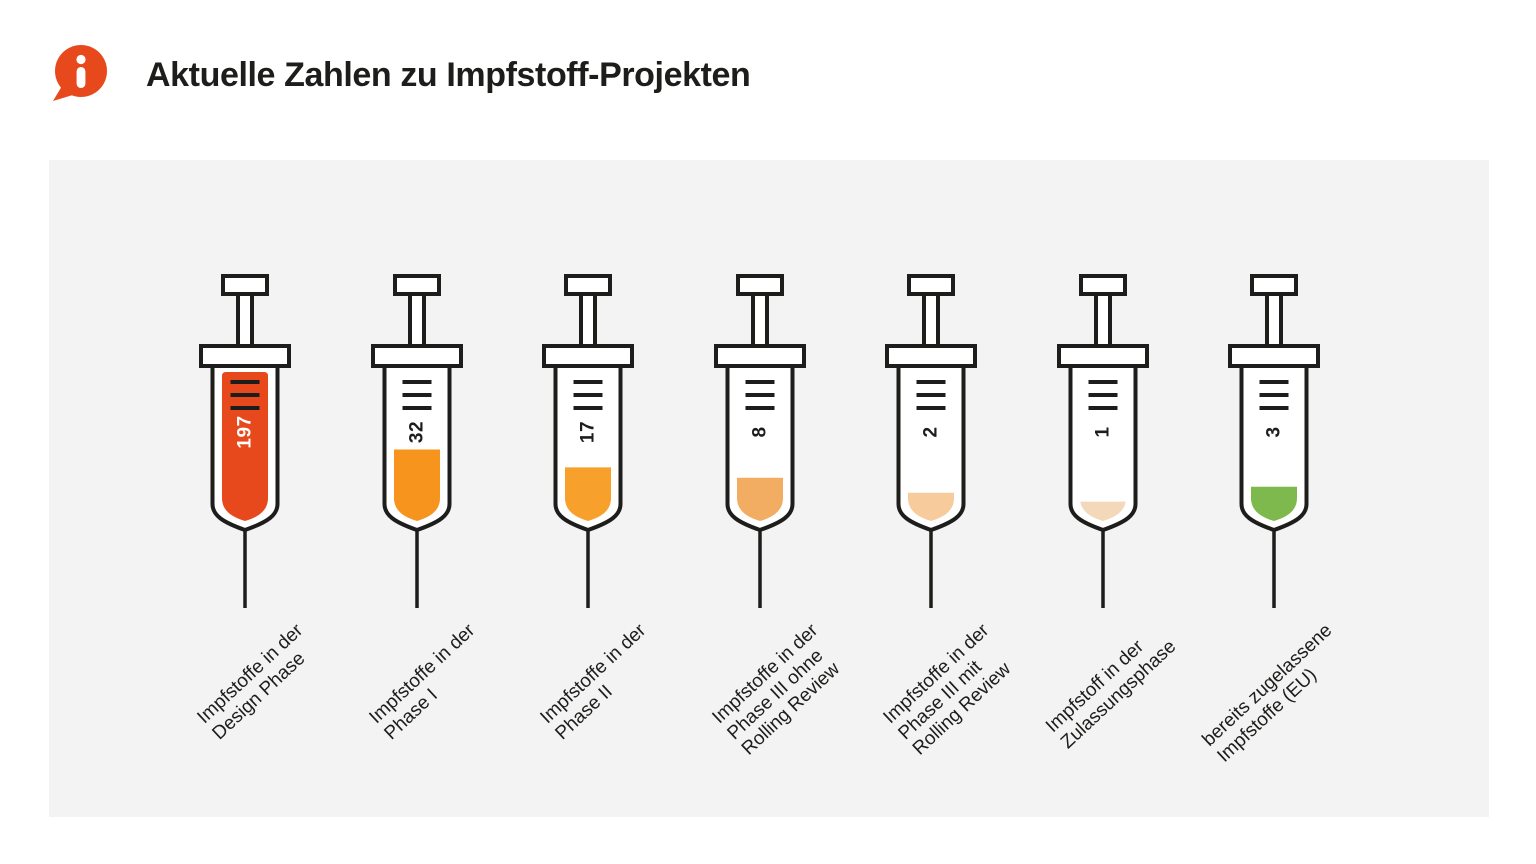 The image size is (1536, 864). What do you see at coordinates (448, 75) in the screenshot?
I see `page-title: Aktuelle Zahlen zu Impfstoff-Projekten` at bounding box center [448, 75].